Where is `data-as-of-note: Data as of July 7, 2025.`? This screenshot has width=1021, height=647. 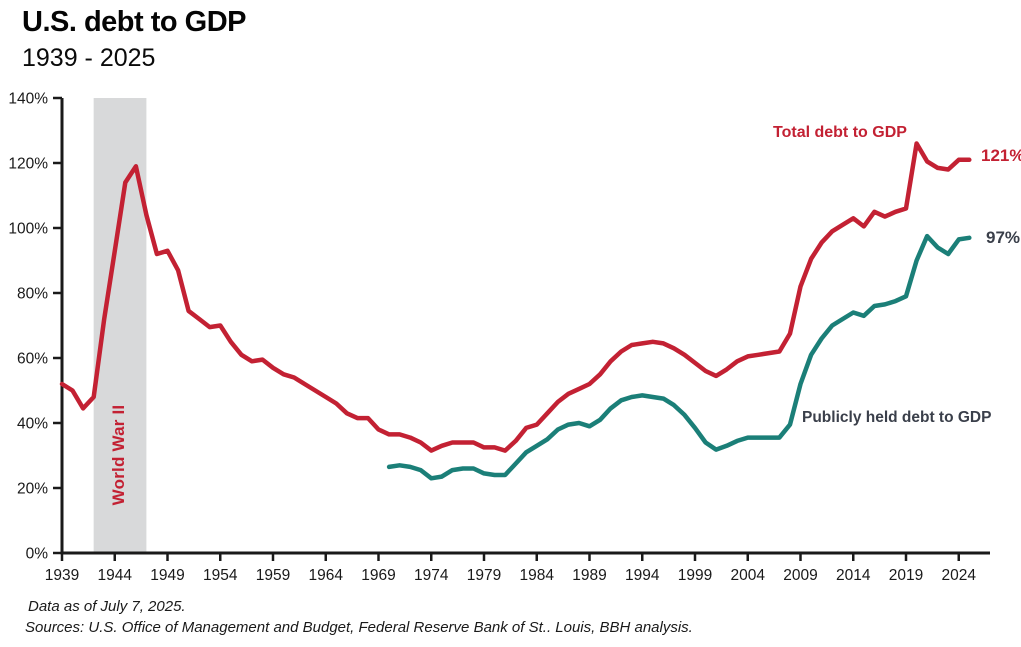 data-as-of-note: Data as of July 7, 2025. is located at coordinates (107, 606).